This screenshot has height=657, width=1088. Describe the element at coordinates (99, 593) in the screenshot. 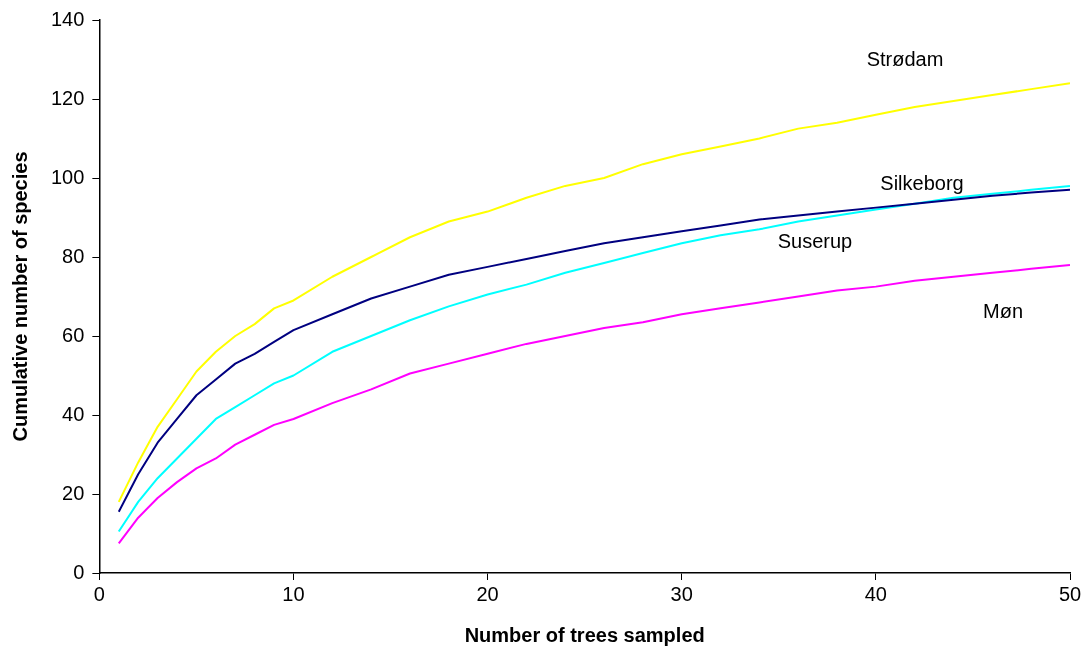

I see `x-tick-label: 0` at that location.